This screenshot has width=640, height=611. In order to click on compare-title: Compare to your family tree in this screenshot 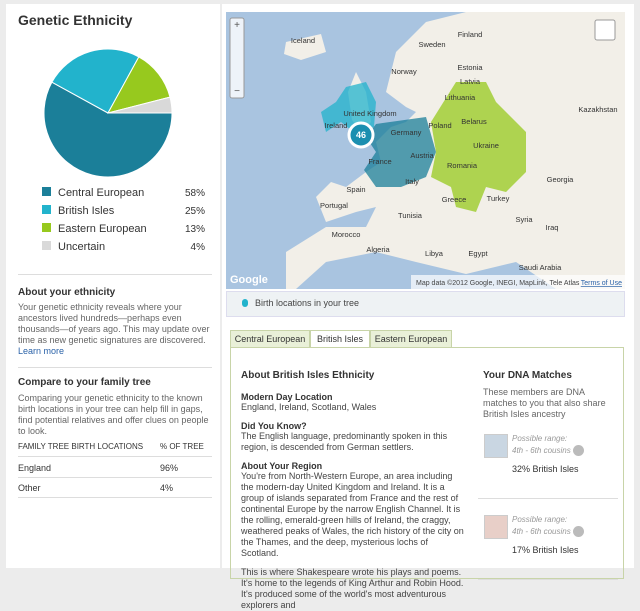, I will do `click(84, 382)`.